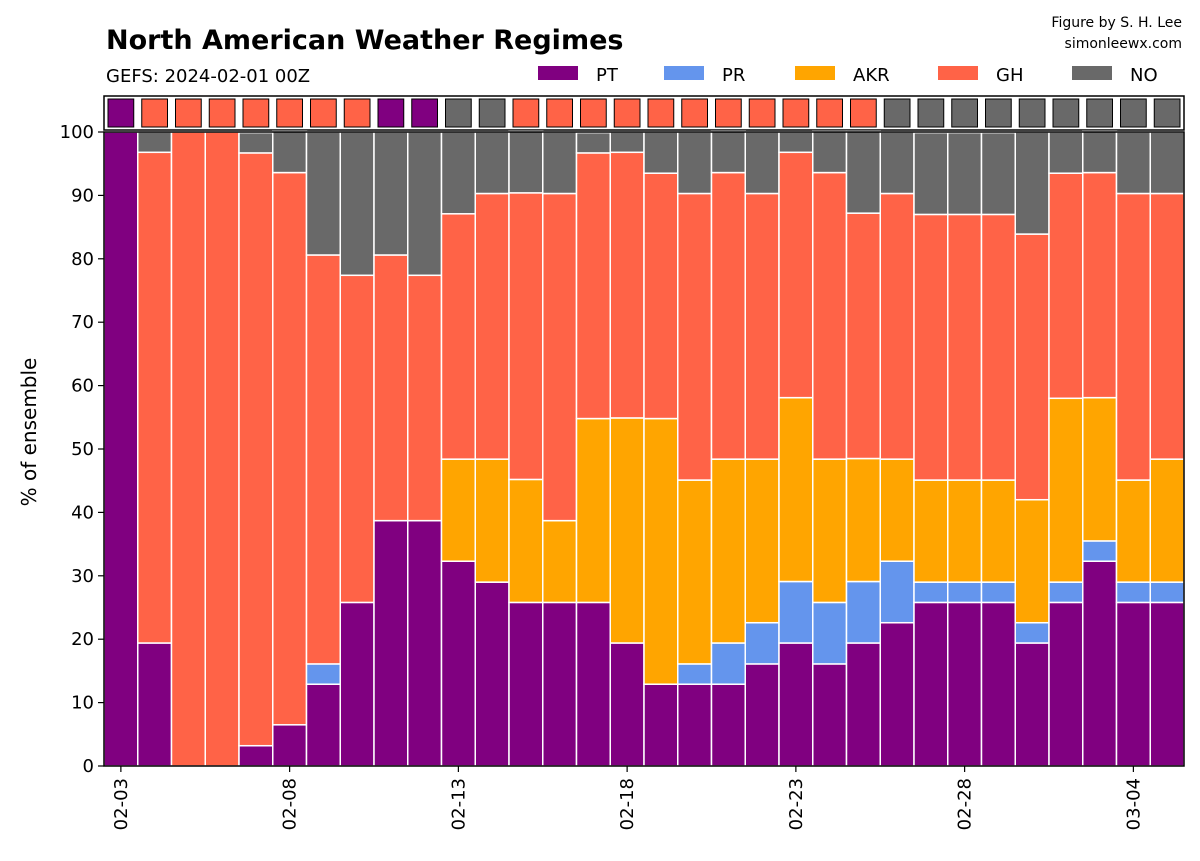 This screenshot has width=1200, height=861. What do you see at coordinates (558, 73) in the screenshot?
I see `legend-swatch-pt` at bounding box center [558, 73].